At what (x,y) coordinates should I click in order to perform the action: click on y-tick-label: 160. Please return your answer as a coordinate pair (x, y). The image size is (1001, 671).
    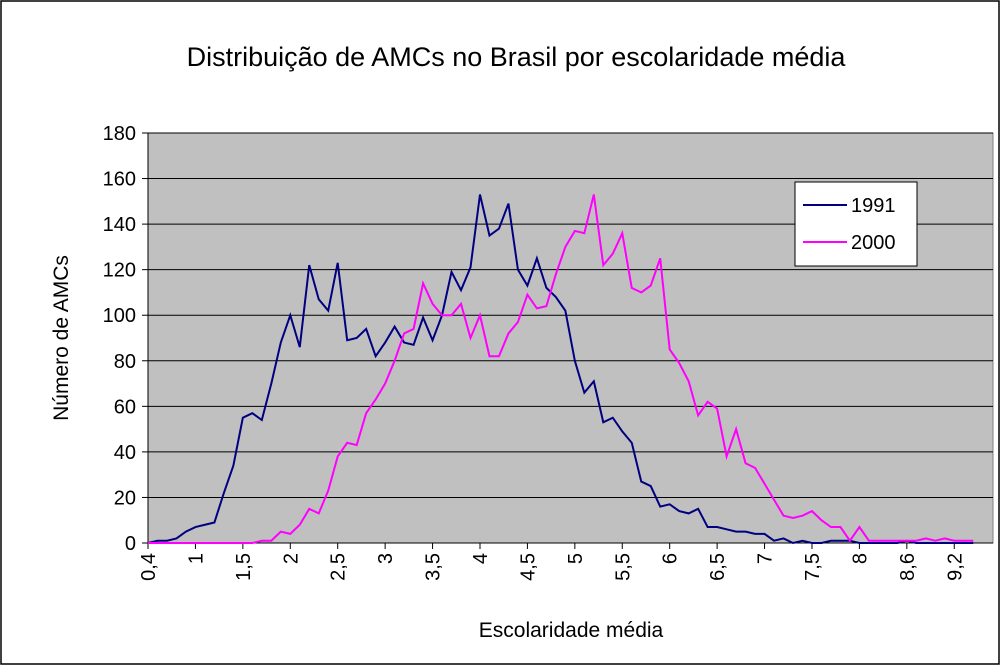
    Looking at the image, I should click on (119, 180).